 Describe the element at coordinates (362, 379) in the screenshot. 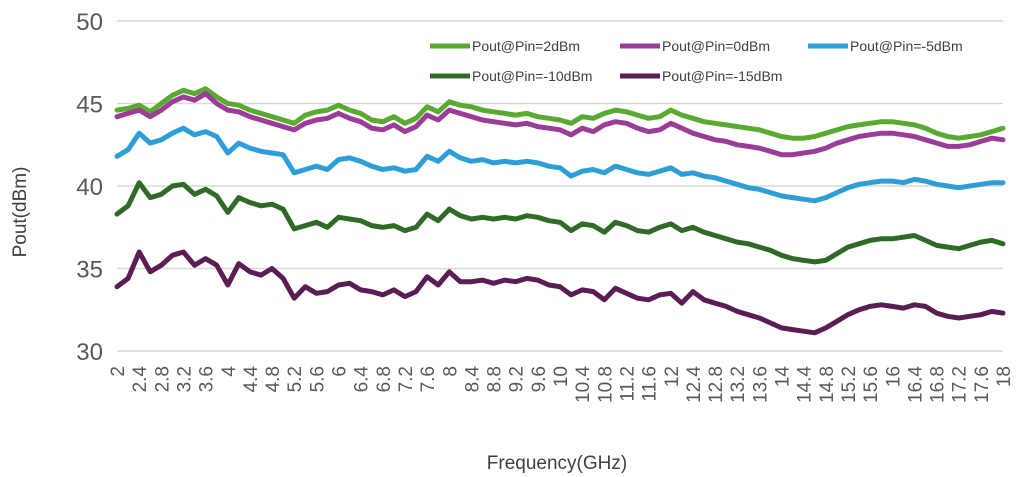

I see `x-tick-label: 6.4` at that location.